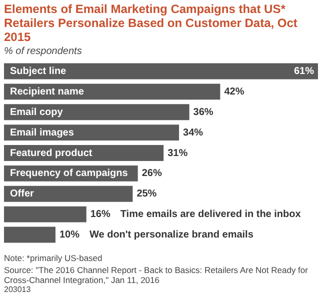  I want to click on y-tick-label: Frequency of campaigns, so click(69, 174).